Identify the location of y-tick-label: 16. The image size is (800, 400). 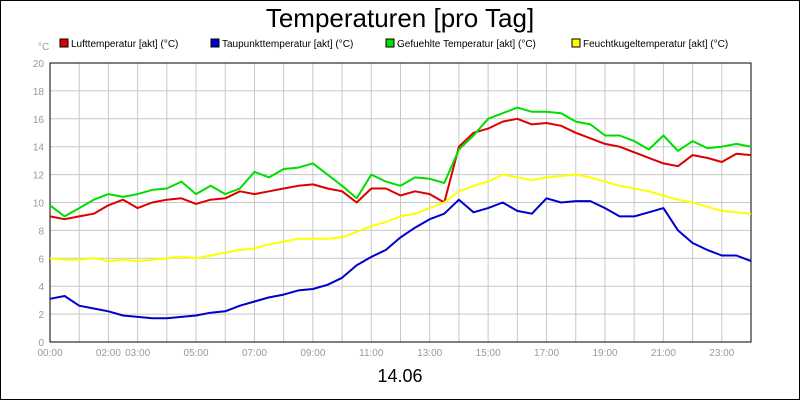
(39, 120).